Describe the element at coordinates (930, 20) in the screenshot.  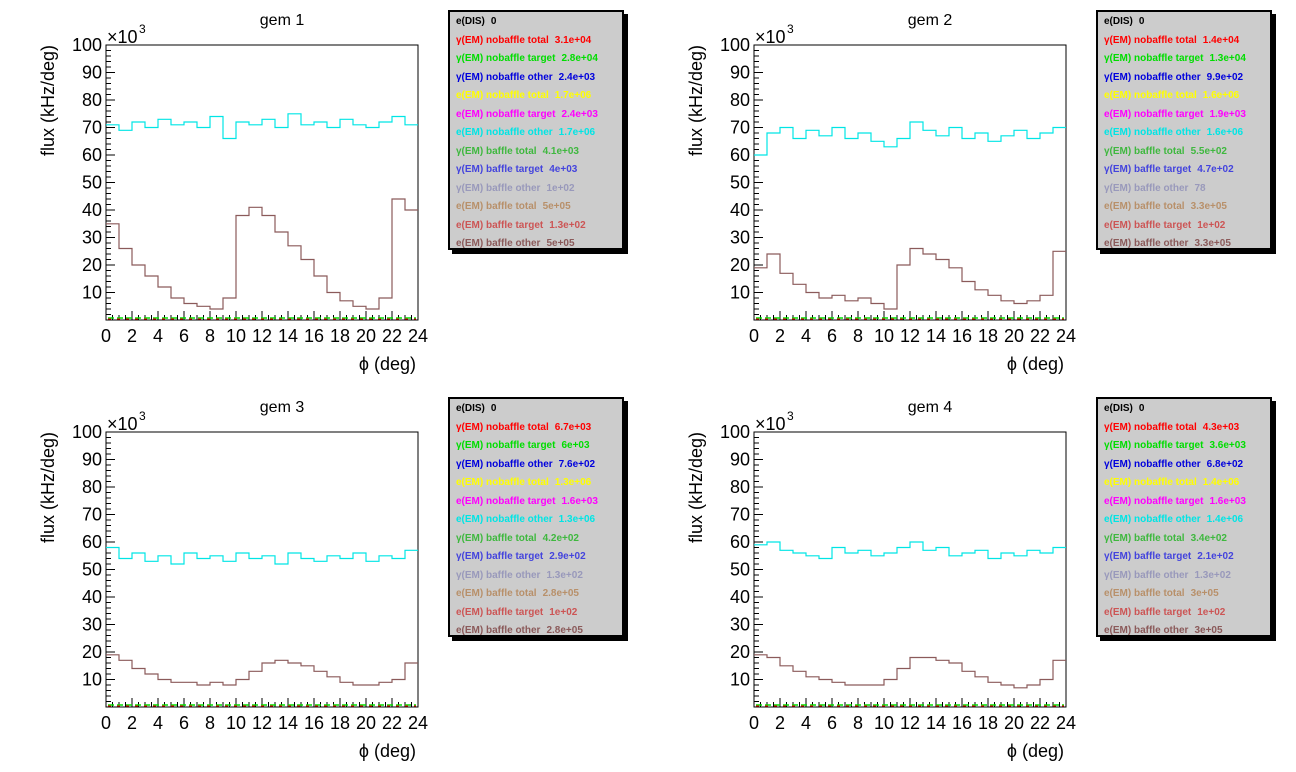
I see `chart-title: gem 2` at that location.